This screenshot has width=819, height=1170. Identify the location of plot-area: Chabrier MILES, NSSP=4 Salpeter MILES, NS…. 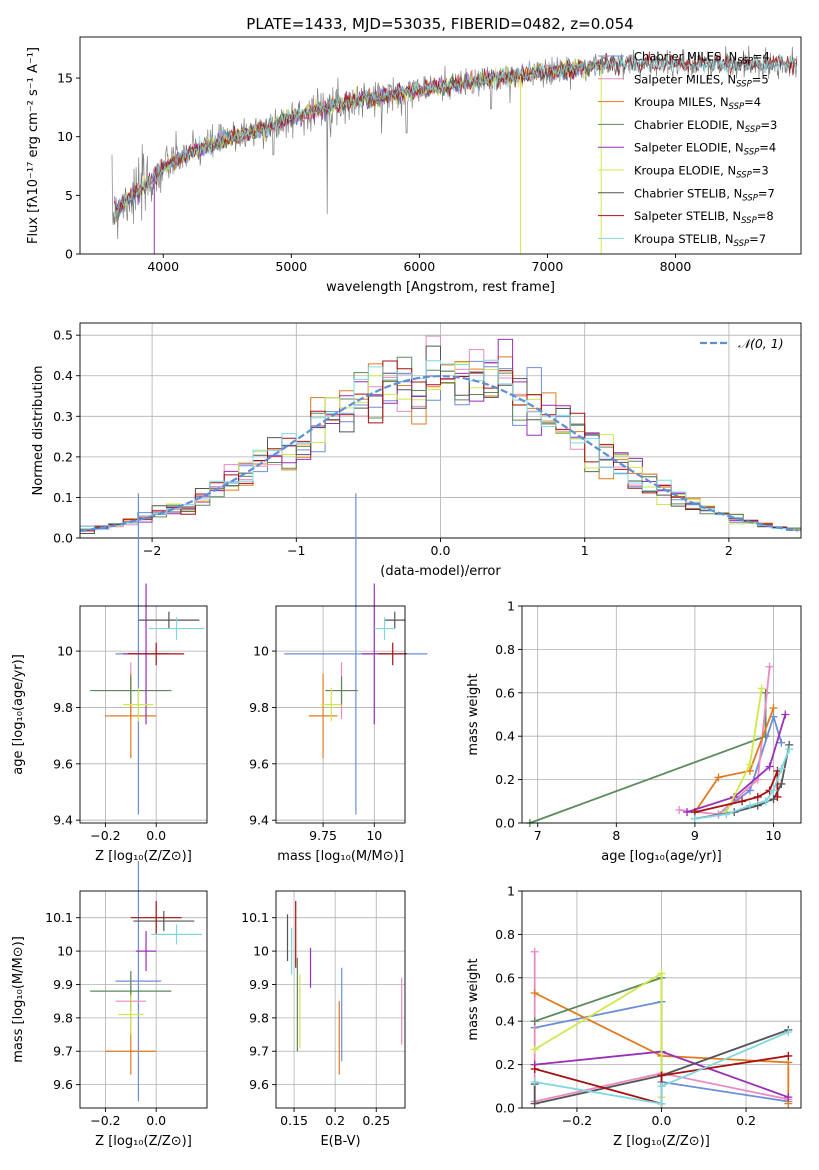
(454, 149).